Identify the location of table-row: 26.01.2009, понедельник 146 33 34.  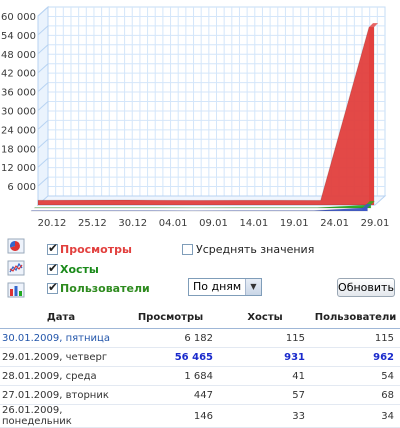
(200, 416).